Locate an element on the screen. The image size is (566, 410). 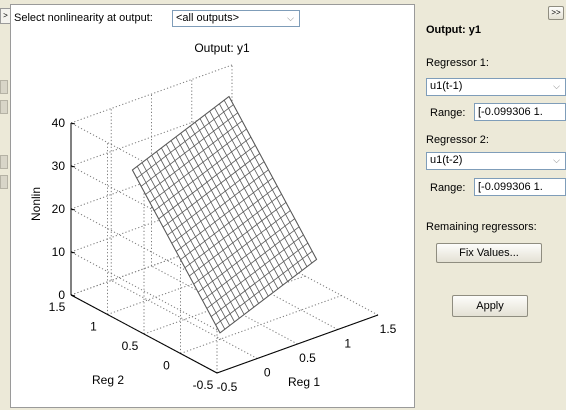
x-tick-label: 0 is located at coordinates (267, 373).